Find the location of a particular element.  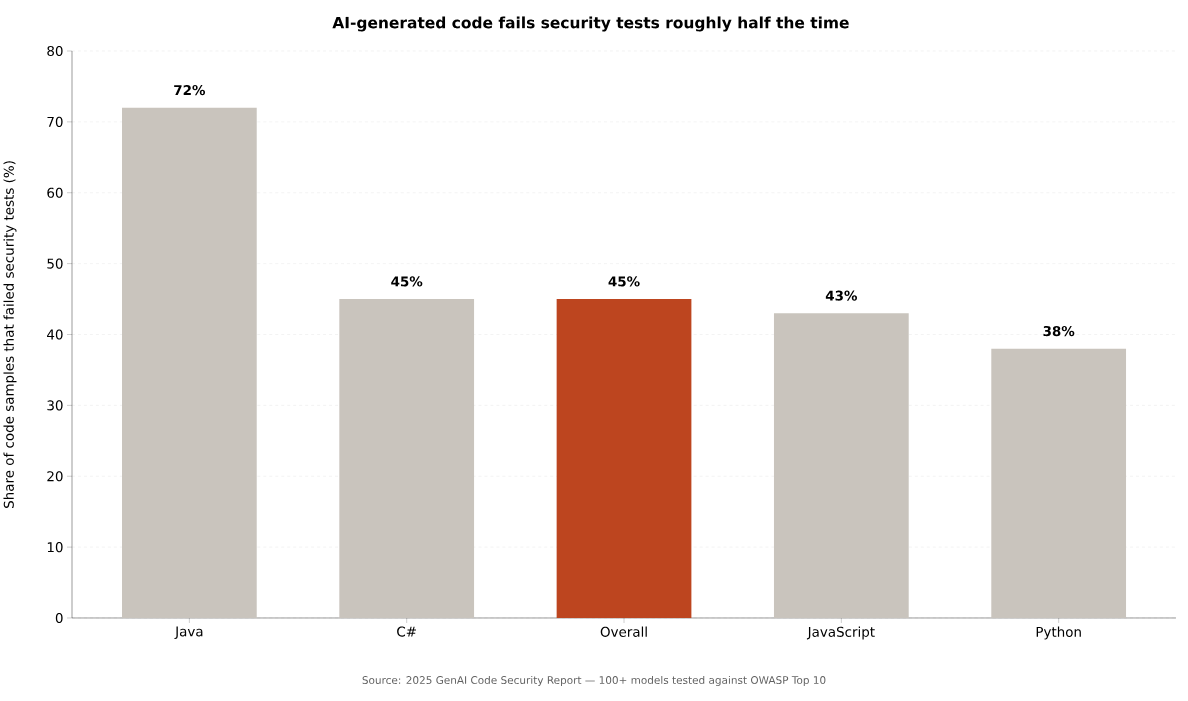

y-tick-label: 50 is located at coordinates (55, 263).